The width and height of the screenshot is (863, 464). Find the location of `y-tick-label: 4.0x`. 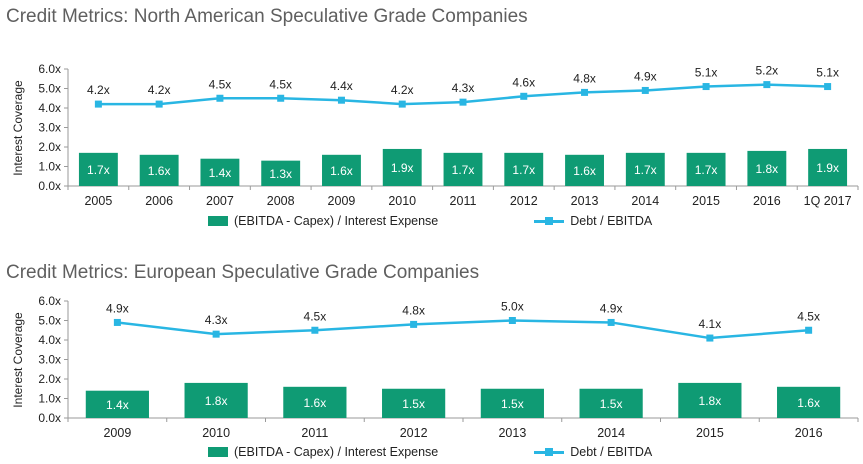

y-tick-label: 4.0x is located at coordinates (49, 108).